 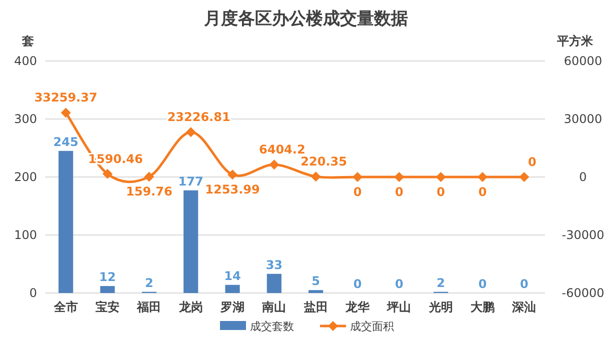 I want to click on y2-tick-label: -60000, so click(x=583, y=293).